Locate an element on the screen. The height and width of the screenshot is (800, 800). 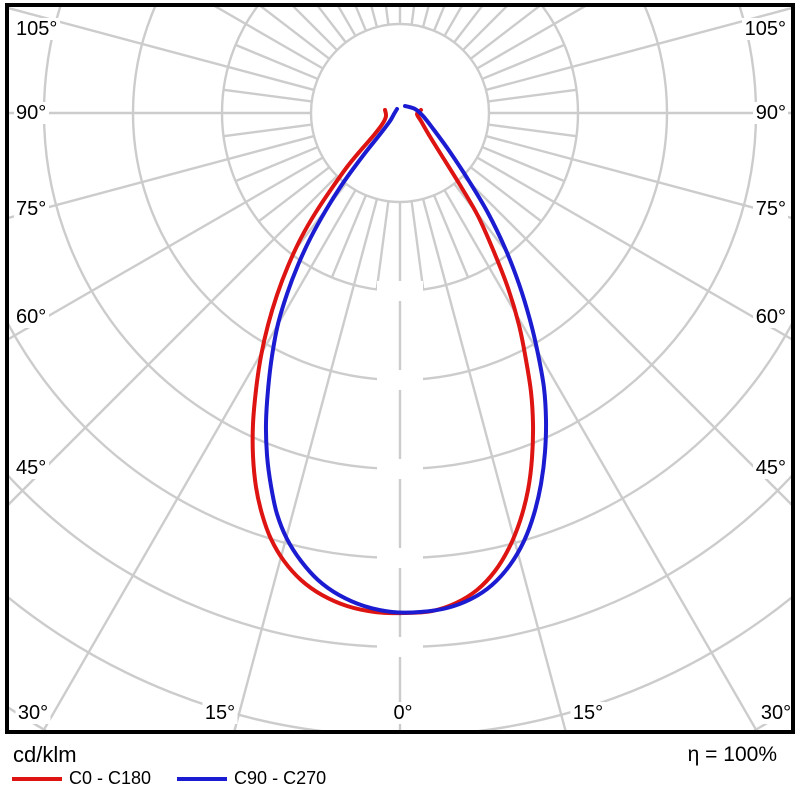
legend-swatch-red-line is located at coordinates (37, 778).